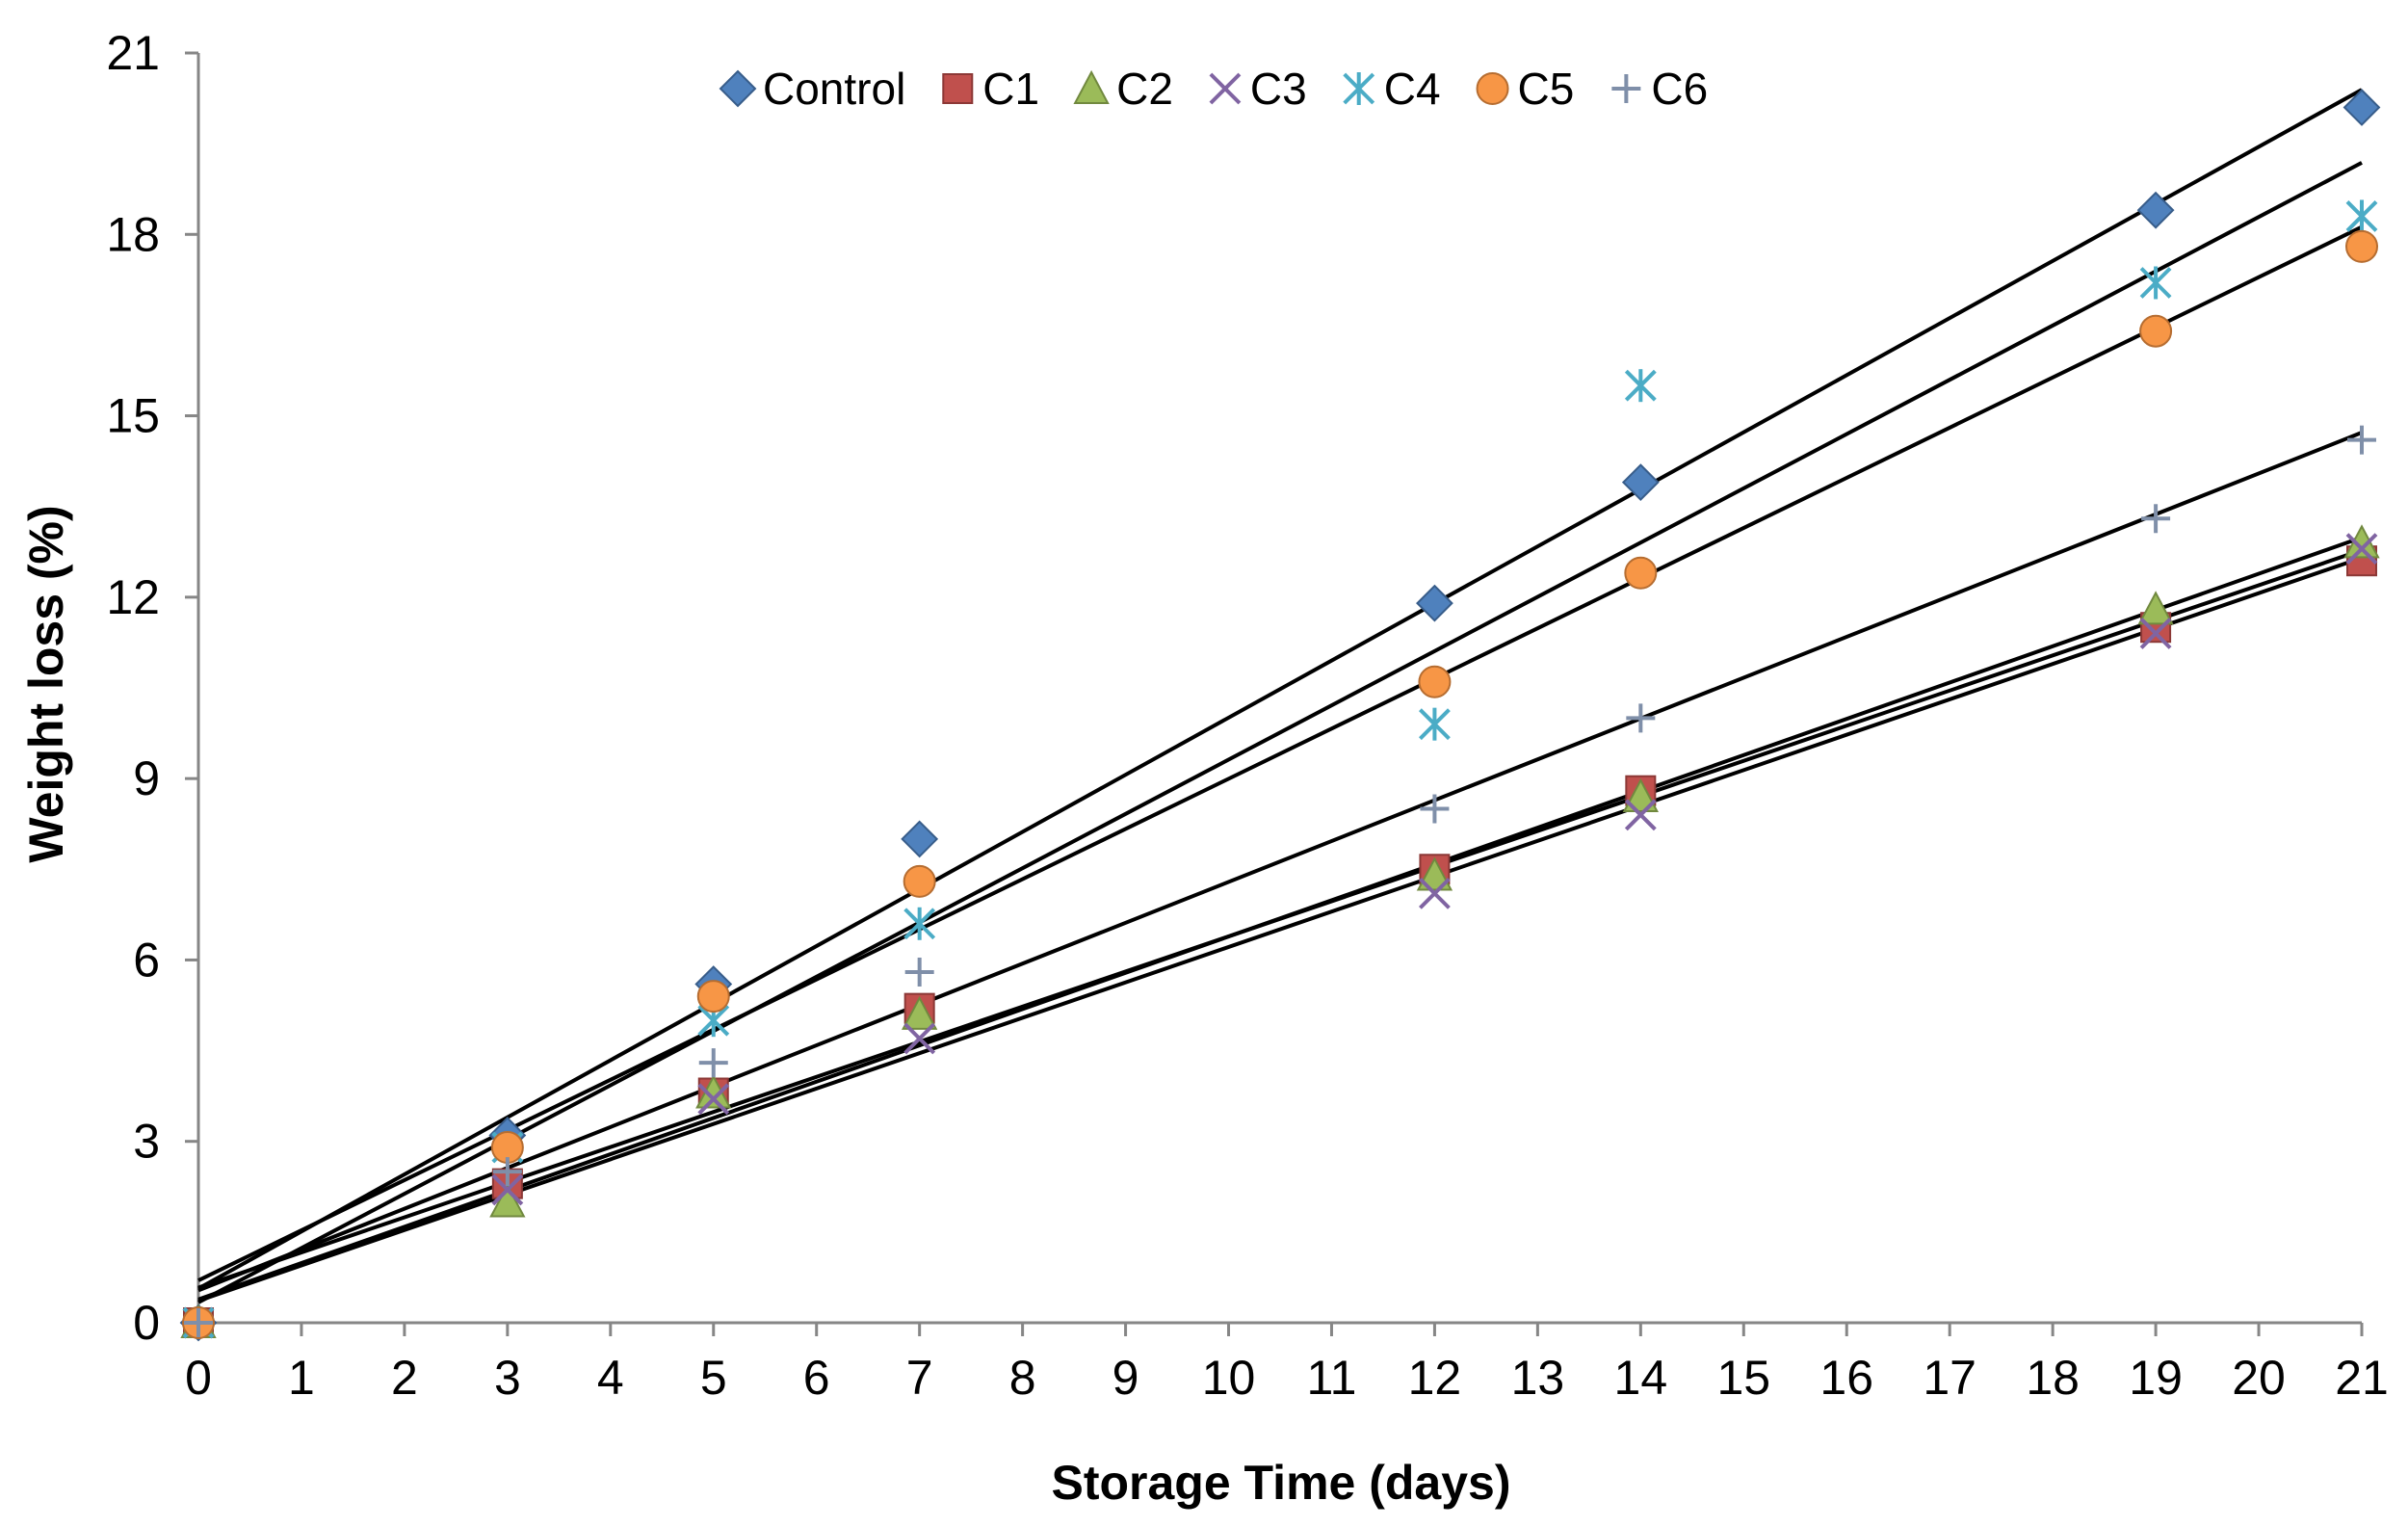 Image resolution: width=2408 pixels, height=1527 pixels. What do you see at coordinates (198, 1378) in the screenshot?
I see `x-tick-label: 0` at bounding box center [198, 1378].